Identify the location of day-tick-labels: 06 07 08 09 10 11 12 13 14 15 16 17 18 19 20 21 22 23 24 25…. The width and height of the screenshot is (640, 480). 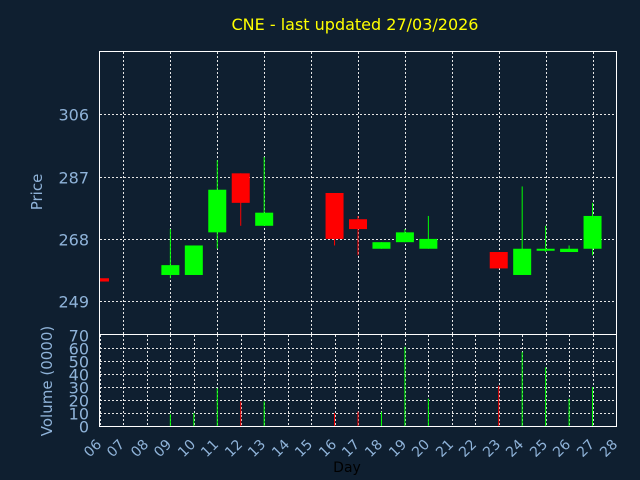
(351, 449).